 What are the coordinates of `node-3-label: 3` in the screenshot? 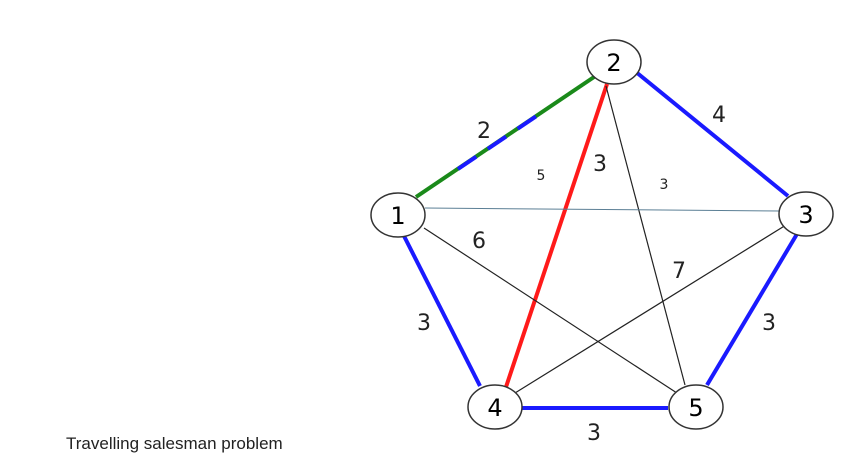 It's located at (805, 215).